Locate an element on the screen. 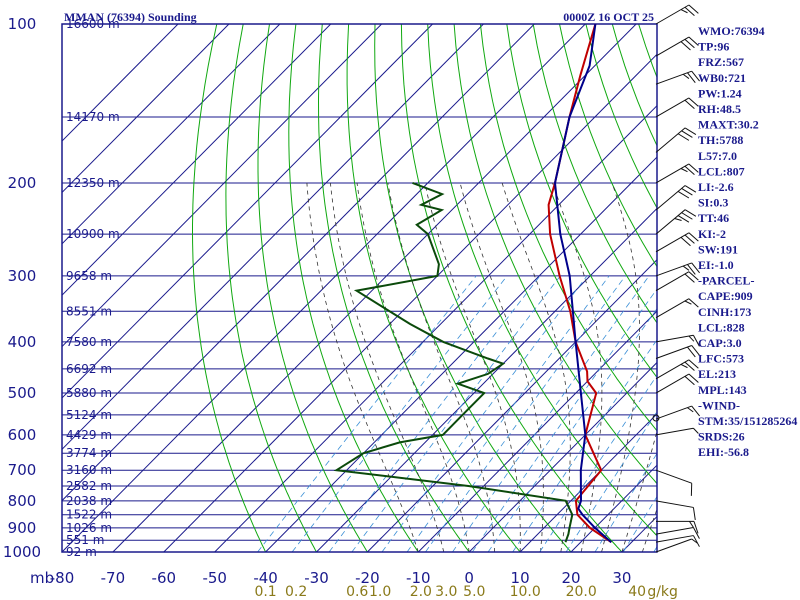 This screenshot has width=800, height=600. isotherm--160 is located at coordinates (120, 83).